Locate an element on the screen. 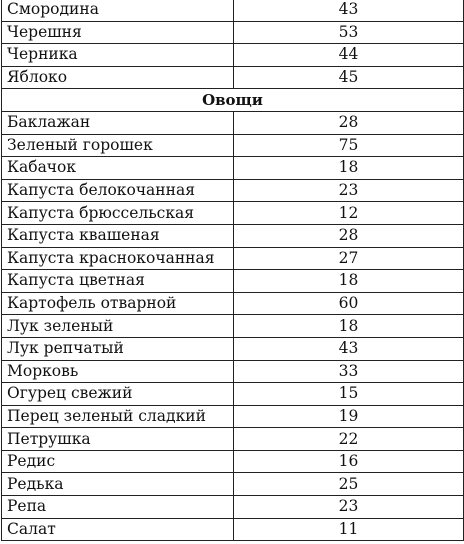 This screenshot has width=464, height=544. product-name-cell: Лук зеленый is located at coordinates (117, 326).